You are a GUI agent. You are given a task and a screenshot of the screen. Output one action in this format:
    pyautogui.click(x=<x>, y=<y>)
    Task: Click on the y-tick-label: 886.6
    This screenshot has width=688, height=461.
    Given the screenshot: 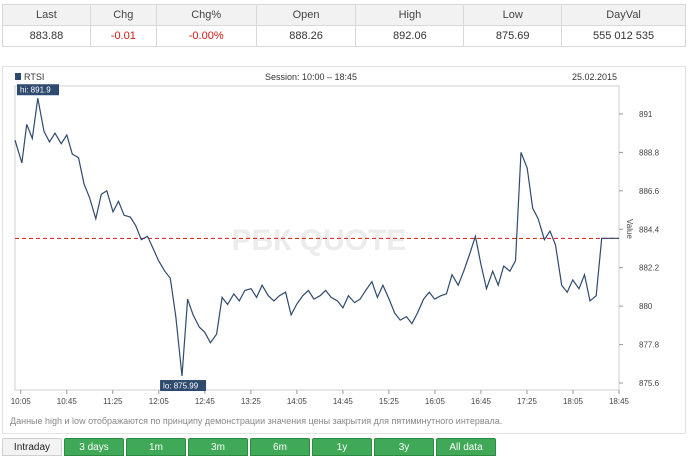 What is the action you would take?
    pyautogui.click(x=649, y=191)
    